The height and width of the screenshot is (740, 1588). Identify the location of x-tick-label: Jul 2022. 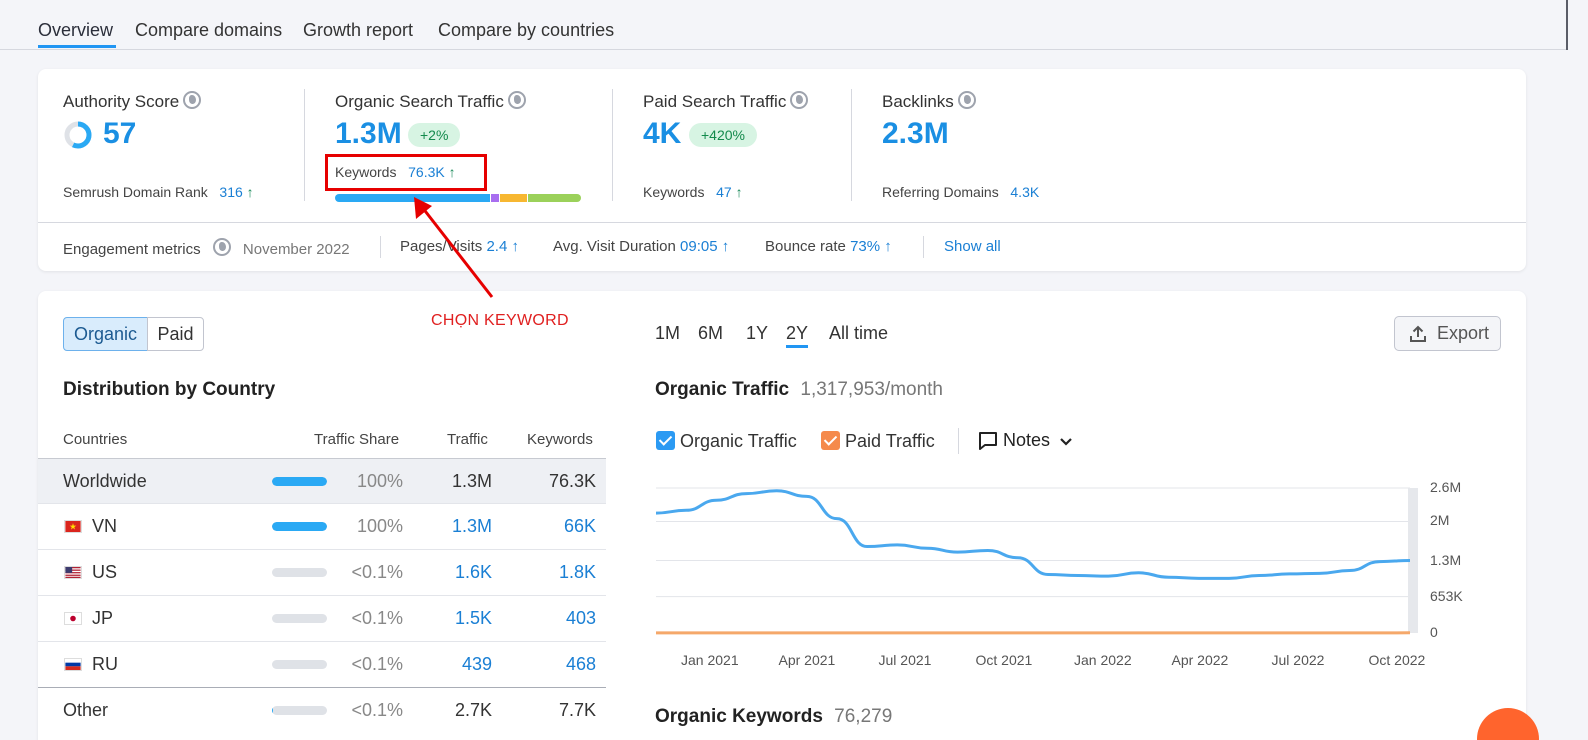
(1298, 660).